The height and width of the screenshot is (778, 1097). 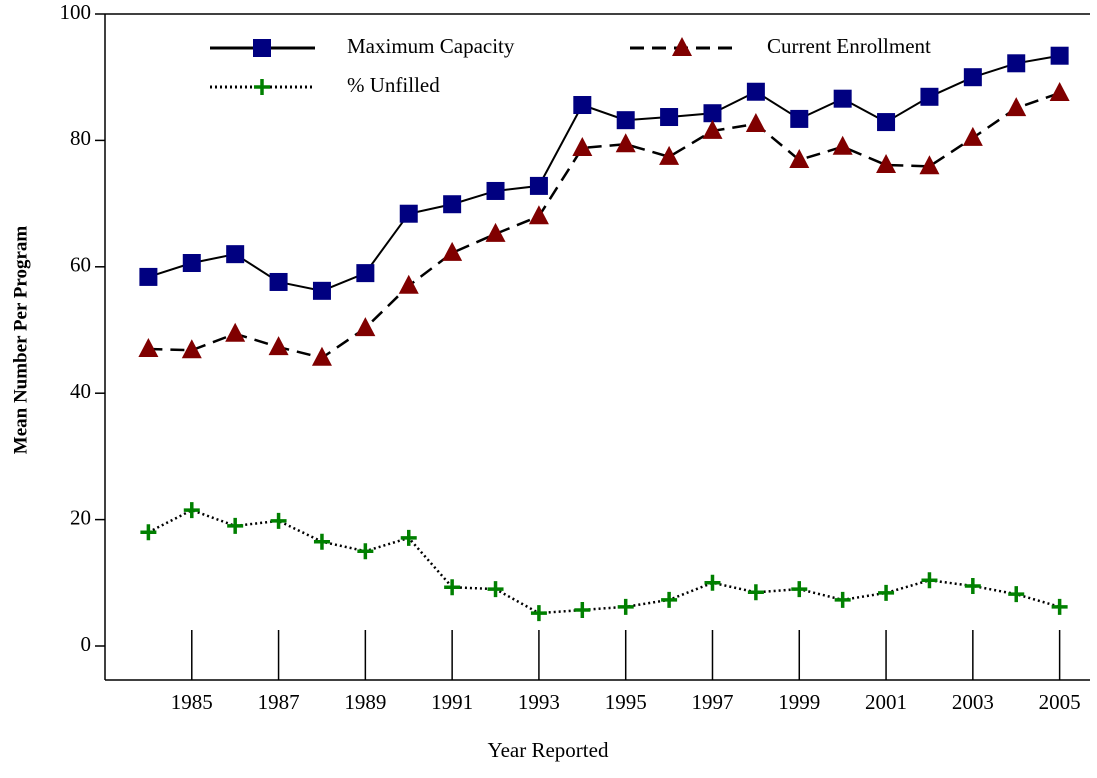 What do you see at coordinates (626, 702) in the screenshot?
I see `x-tick-label: 1995` at bounding box center [626, 702].